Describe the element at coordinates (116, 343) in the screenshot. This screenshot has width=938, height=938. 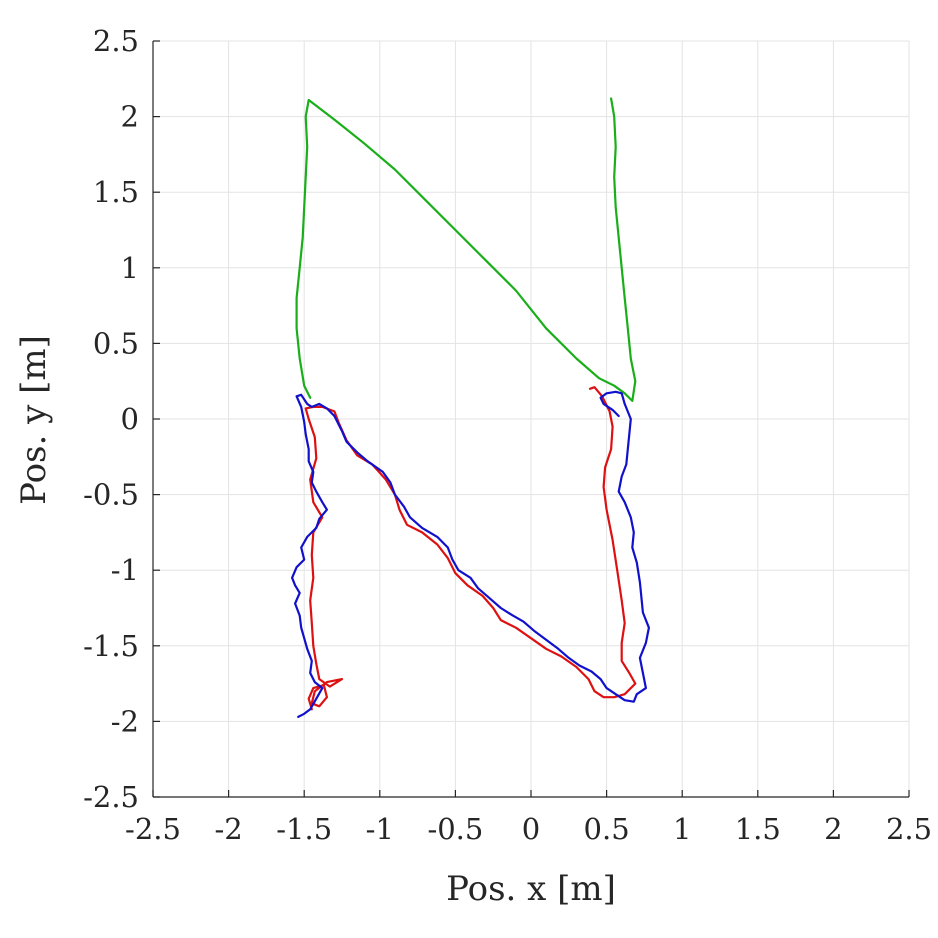
I see `y-tick-label: 0.5` at that location.